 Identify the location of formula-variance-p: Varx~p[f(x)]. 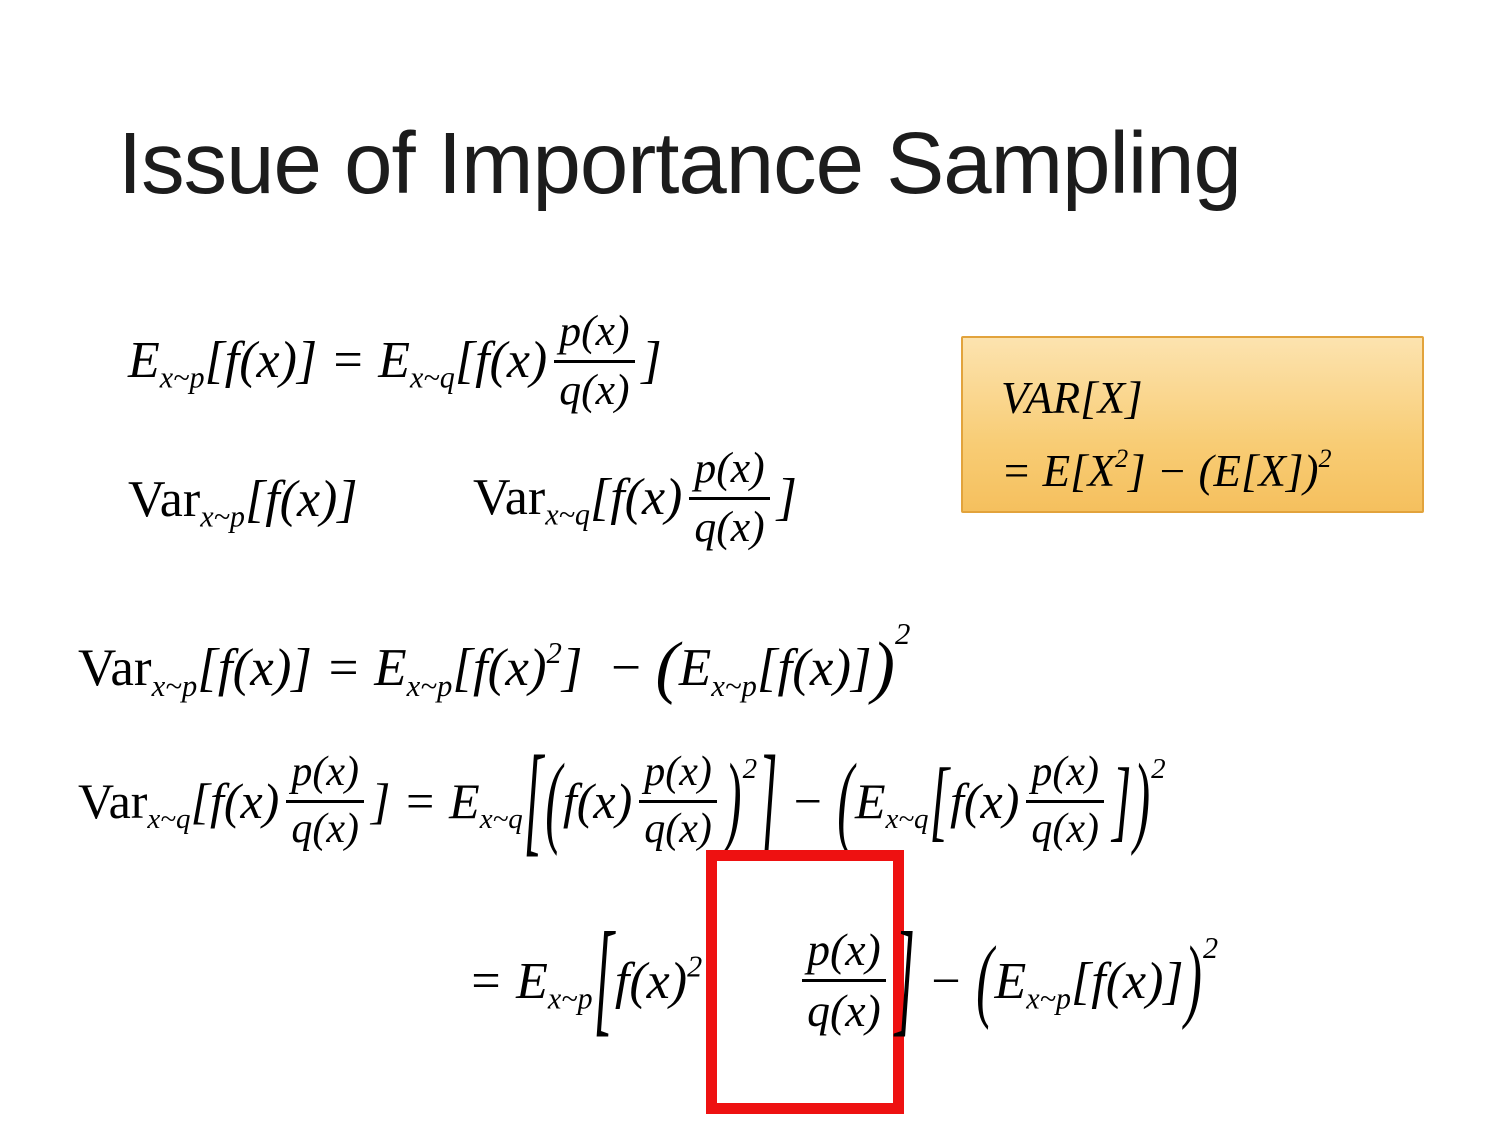
(243, 500).